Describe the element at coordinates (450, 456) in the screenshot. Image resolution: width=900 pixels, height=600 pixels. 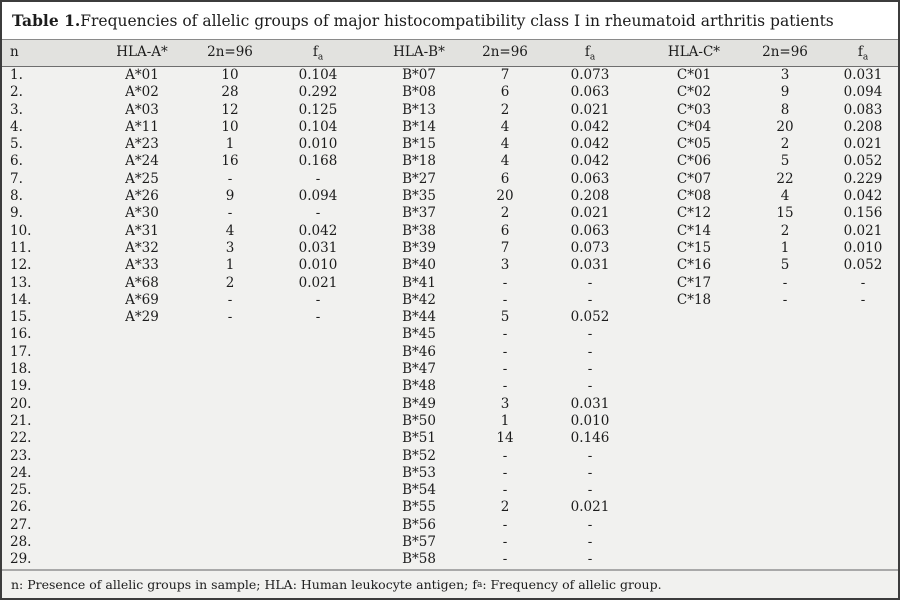
I see `table-row: 23. B*52 - -` at that location.